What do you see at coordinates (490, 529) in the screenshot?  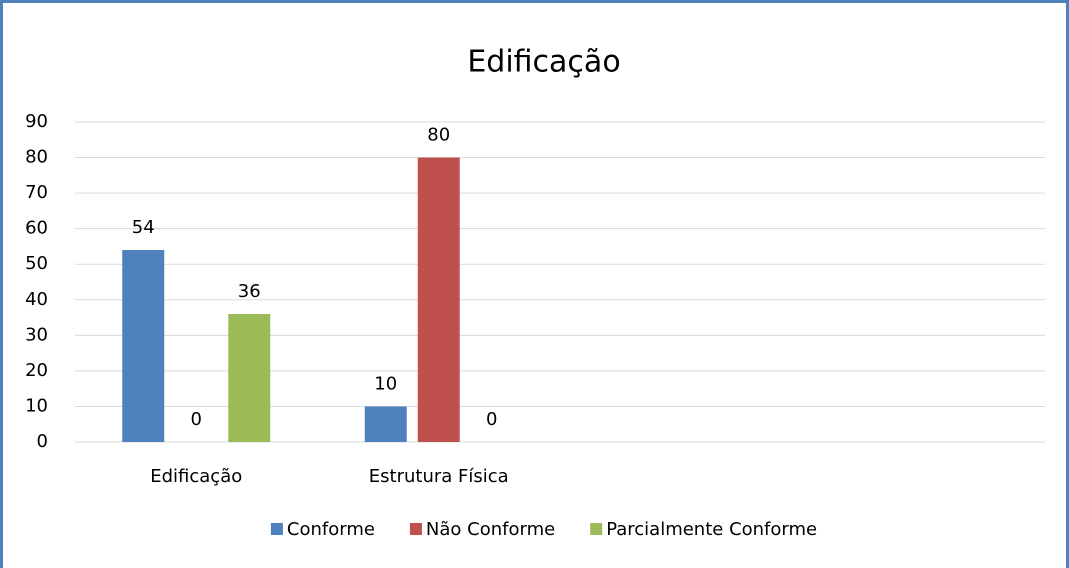 I see `legend-label: Não Conforme` at bounding box center [490, 529].